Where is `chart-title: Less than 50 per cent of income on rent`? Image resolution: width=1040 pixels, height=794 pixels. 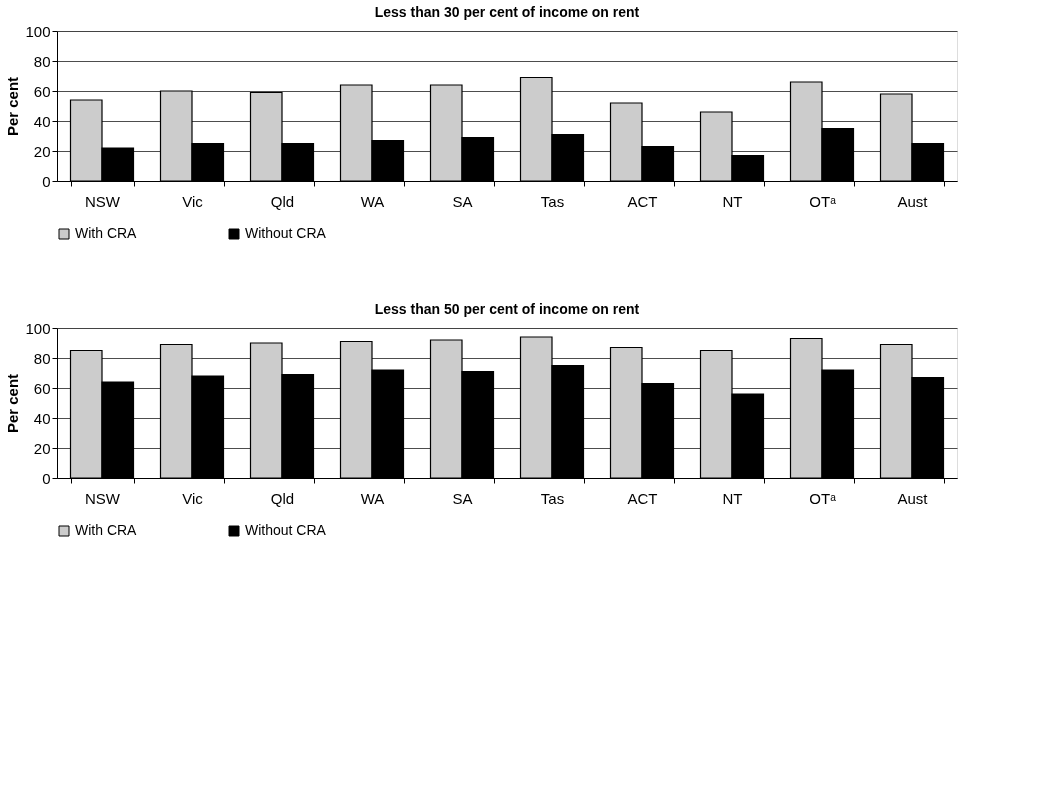 chart-title: Less than 50 per cent of income on rent is located at coordinates (507, 309).